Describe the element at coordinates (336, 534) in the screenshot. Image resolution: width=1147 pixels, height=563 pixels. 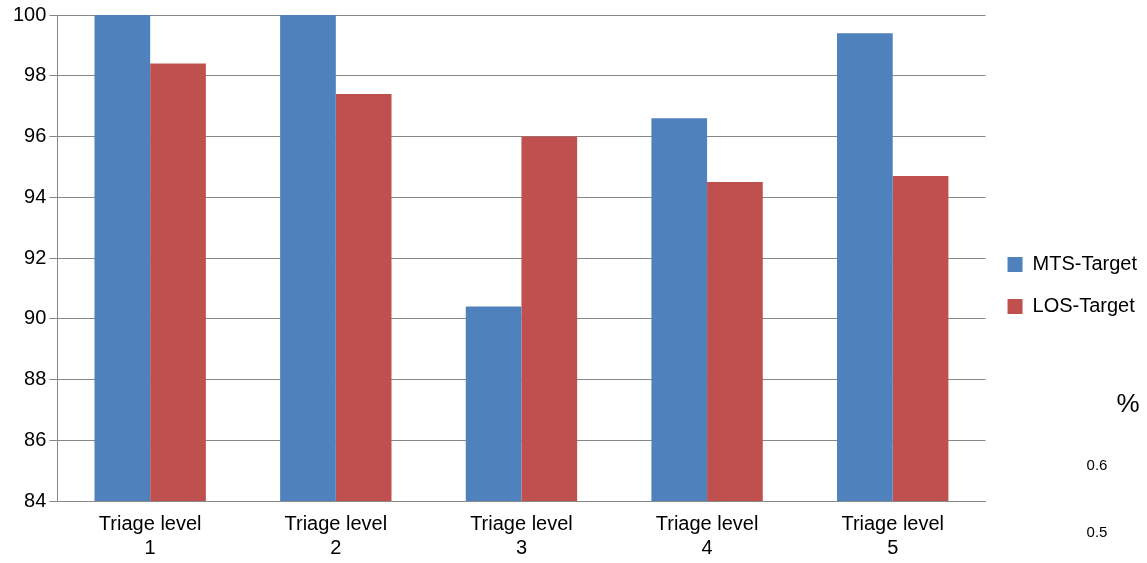
I see `x-tick-label: Triage level 2` at that location.